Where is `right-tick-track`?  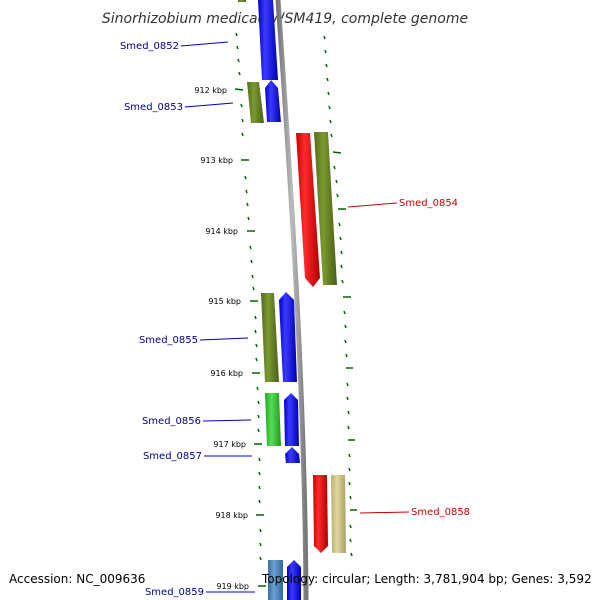 right-tick-track is located at coordinates (340, 296).